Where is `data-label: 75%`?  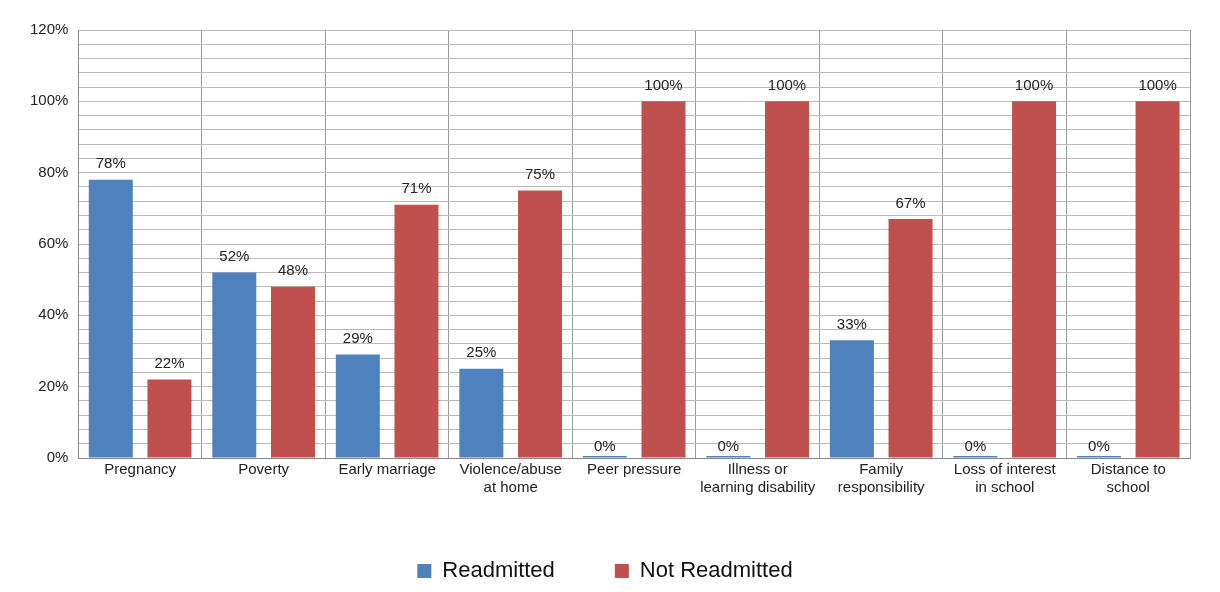 data-label: 75% is located at coordinates (540, 174).